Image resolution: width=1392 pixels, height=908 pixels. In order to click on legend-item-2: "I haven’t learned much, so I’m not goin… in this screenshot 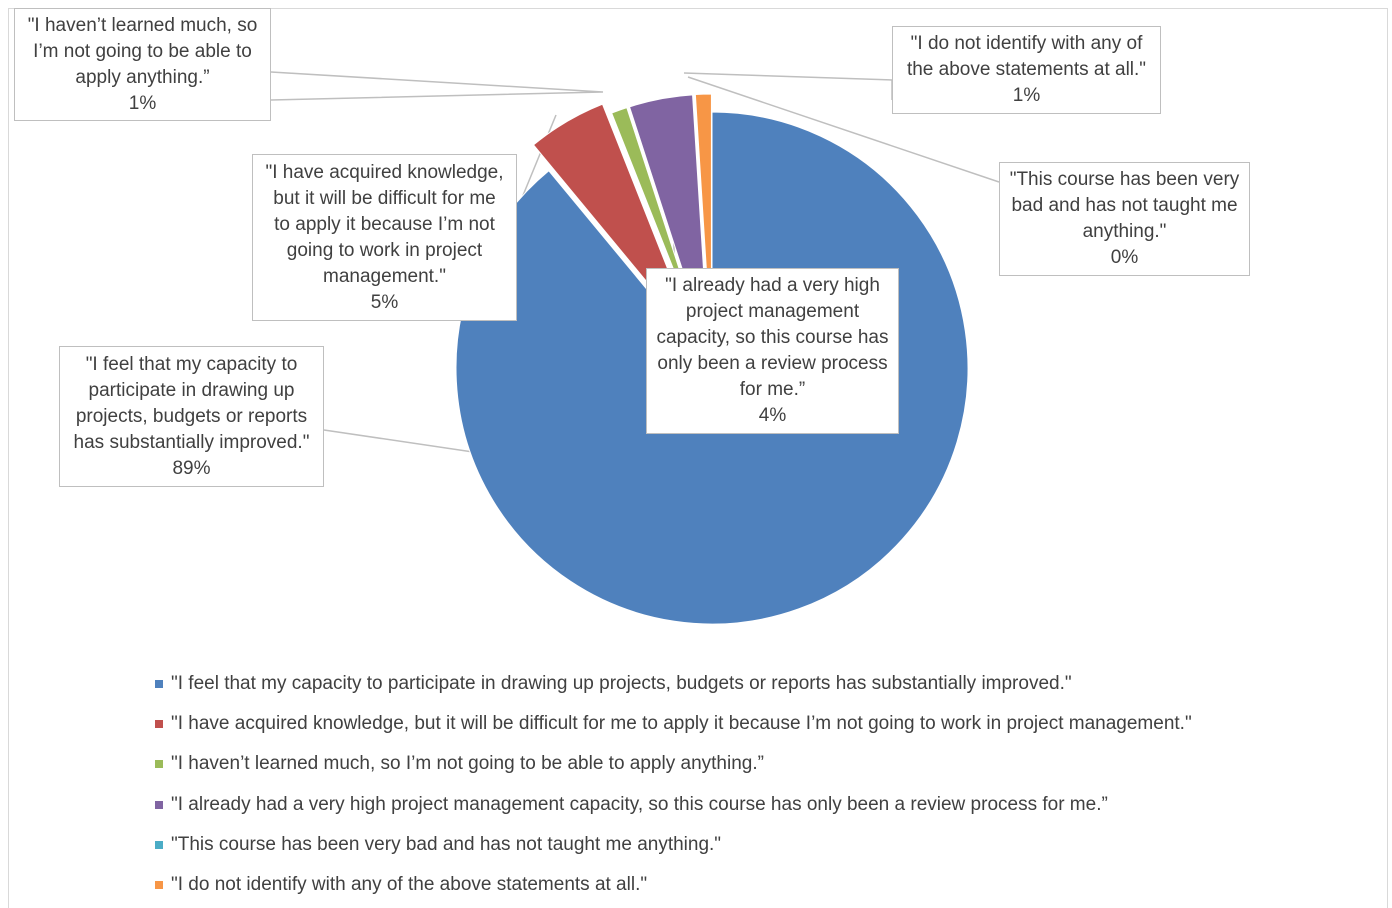, I will do `click(673, 764)`.